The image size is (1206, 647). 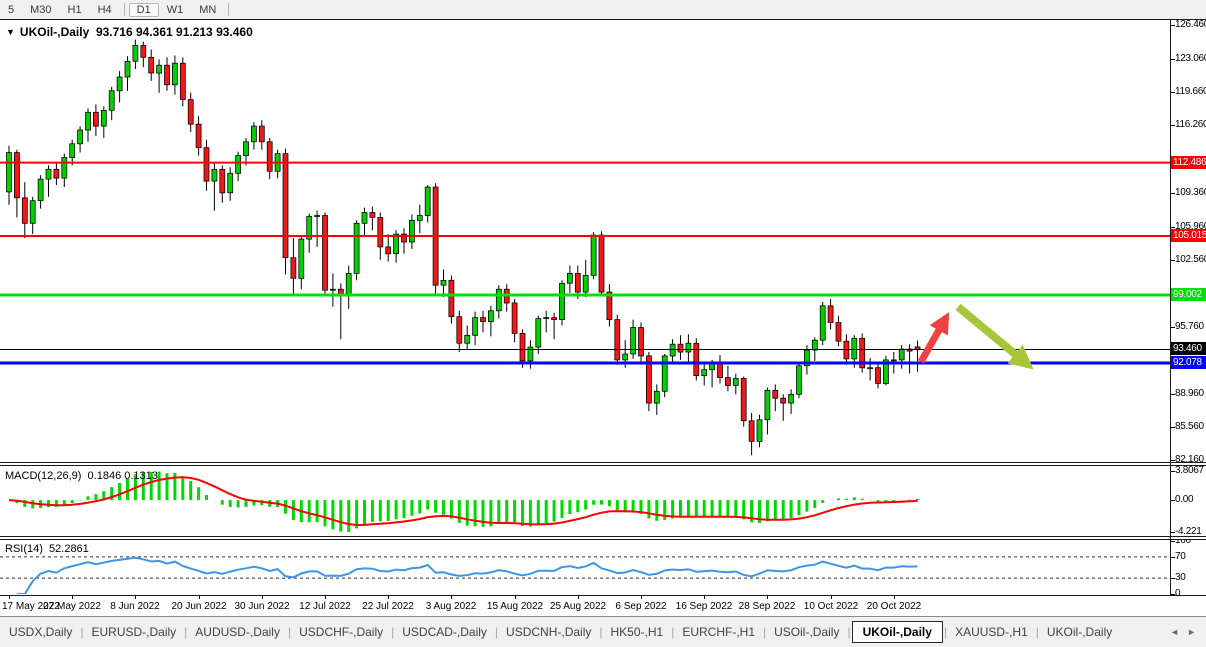 I want to click on time-tick-label: 12 Jul 2022, so click(x=325, y=606).